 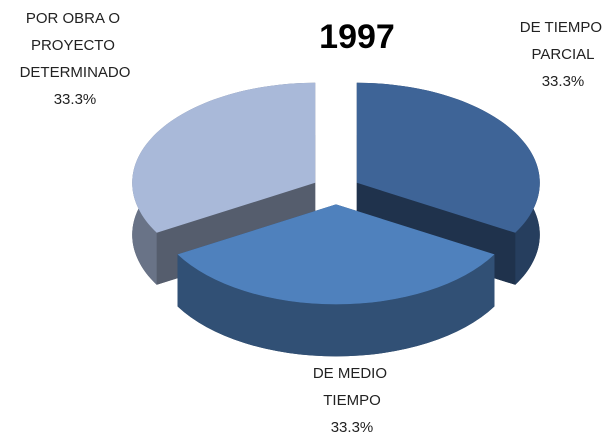 What do you see at coordinates (336, 305) in the screenshot?
I see `slice-outer-wall` at bounding box center [336, 305].